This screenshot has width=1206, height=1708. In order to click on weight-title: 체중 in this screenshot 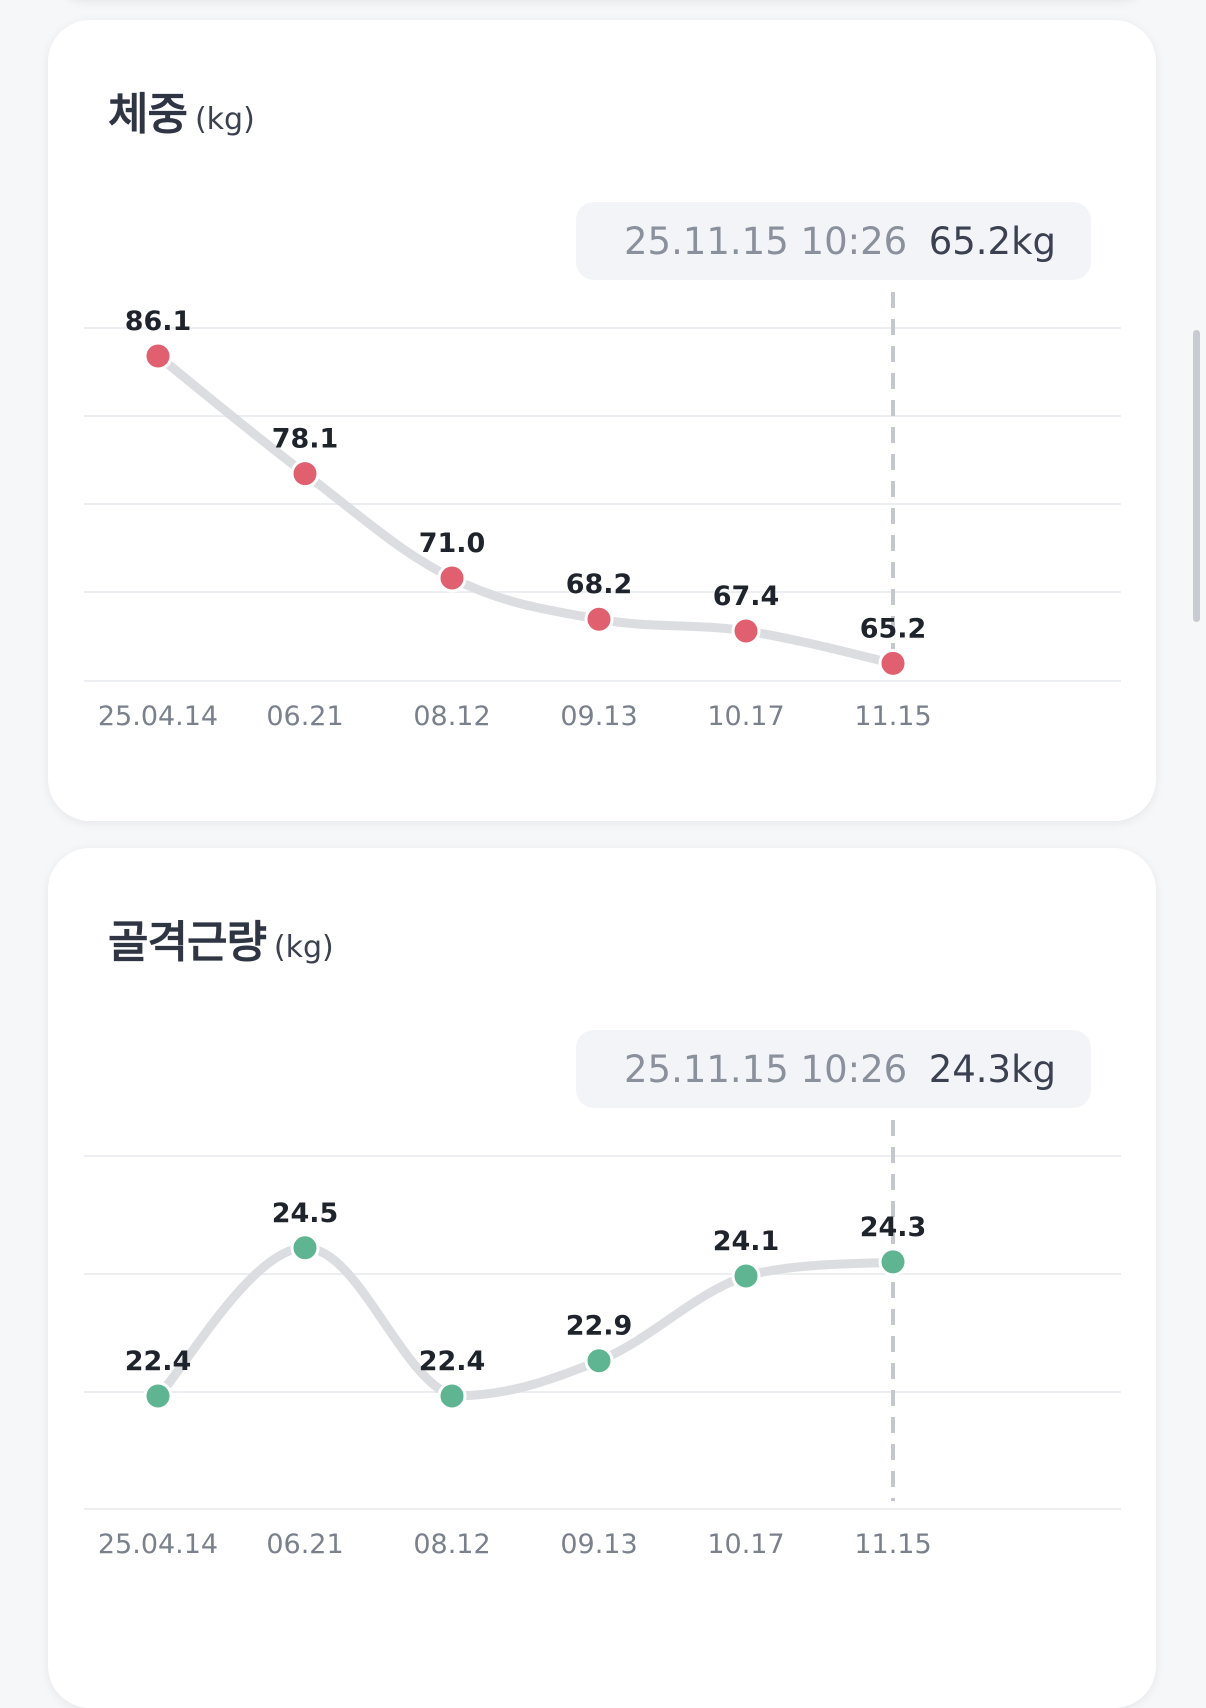, I will do `click(148, 114)`.